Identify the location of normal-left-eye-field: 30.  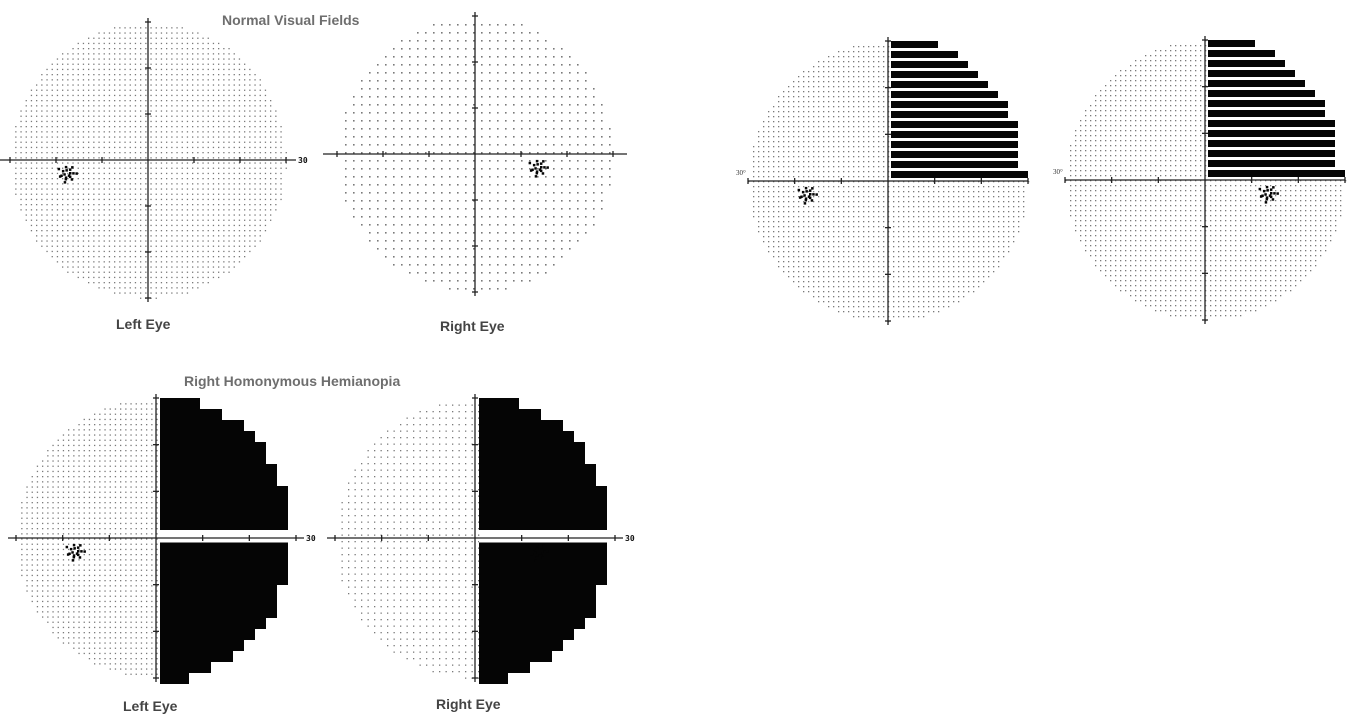
(154, 160).